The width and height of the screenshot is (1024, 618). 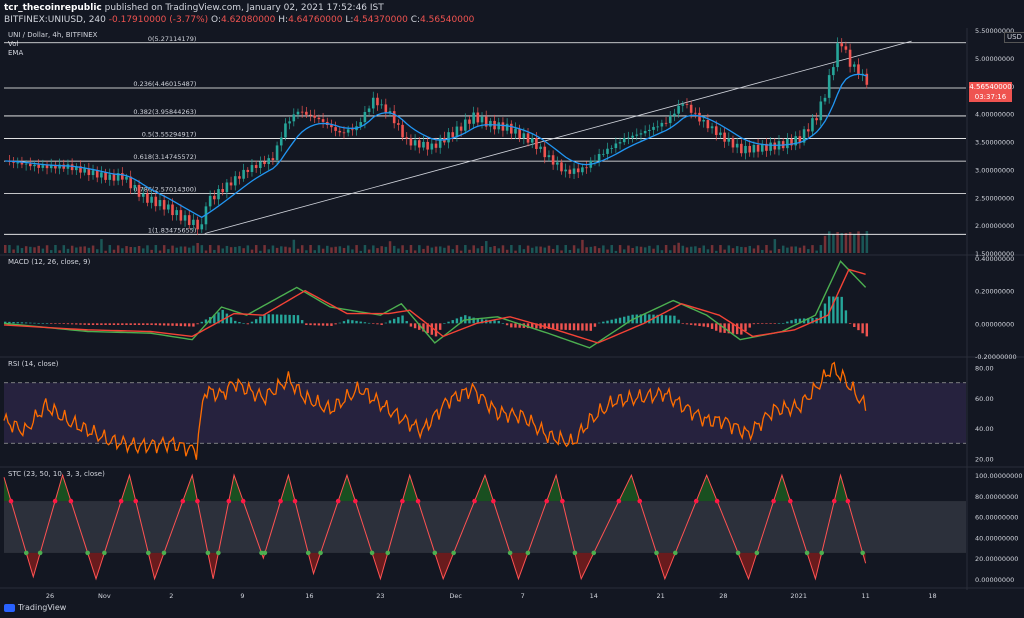 I want to click on publisher-name: tcr_thecoinrepublic, so click(x=53, y=8).